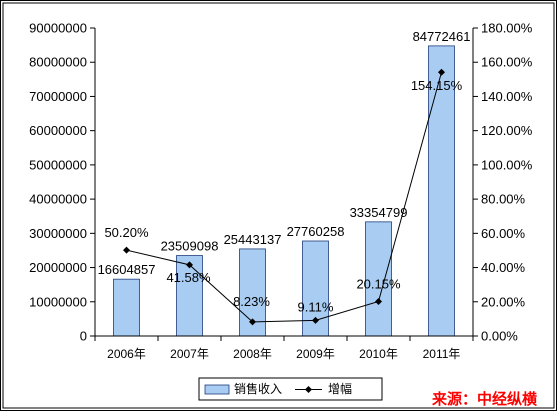 The height and width of the screenshot is (416, 557). What do you see at coordinates (484, 399) in the screenshot?
I see `source-note: 来源：中经纵横` at bounding box center [484, 399].